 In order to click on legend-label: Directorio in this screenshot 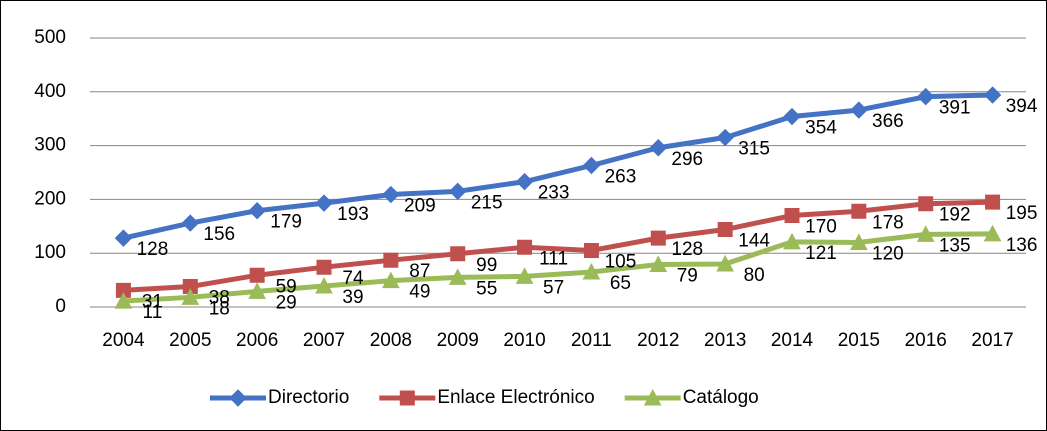, I will do `click(308, 397)`.